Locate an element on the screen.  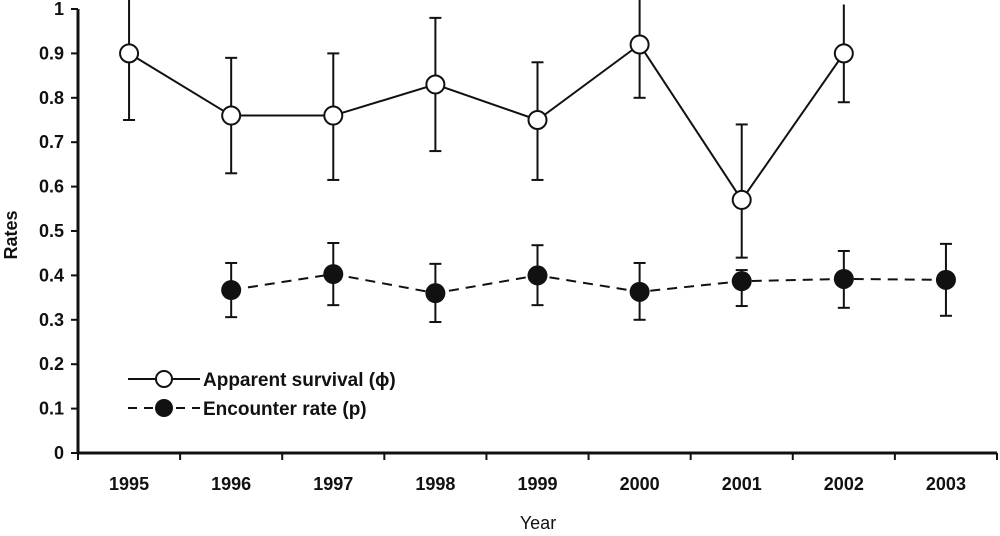
x-tick-label: 2002 is located at coordinates (844, 484).